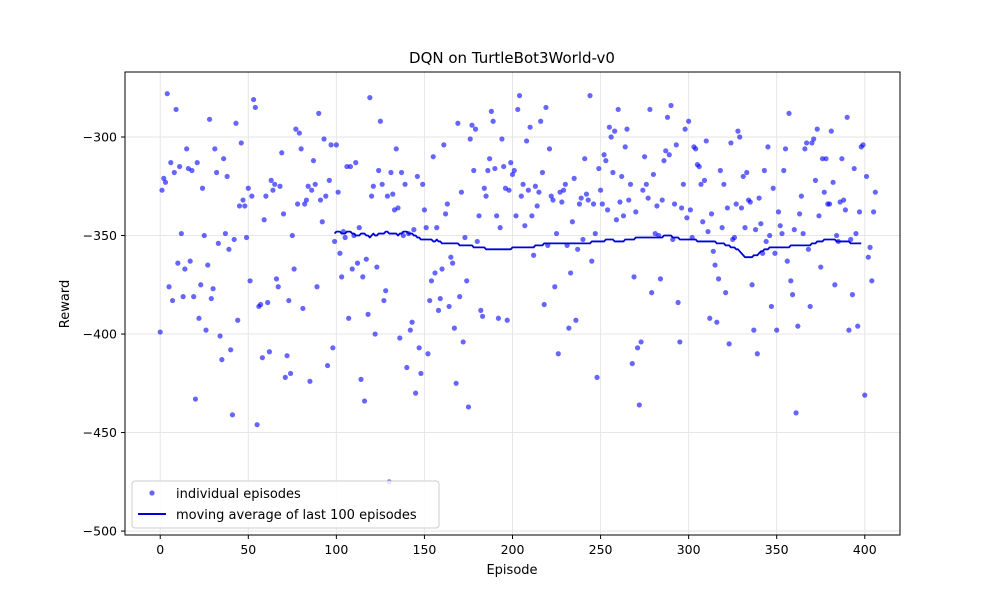  Describe the element at coordinates (511, 570) in the screenshot. I see `x-axis-label: Episode` at that location.